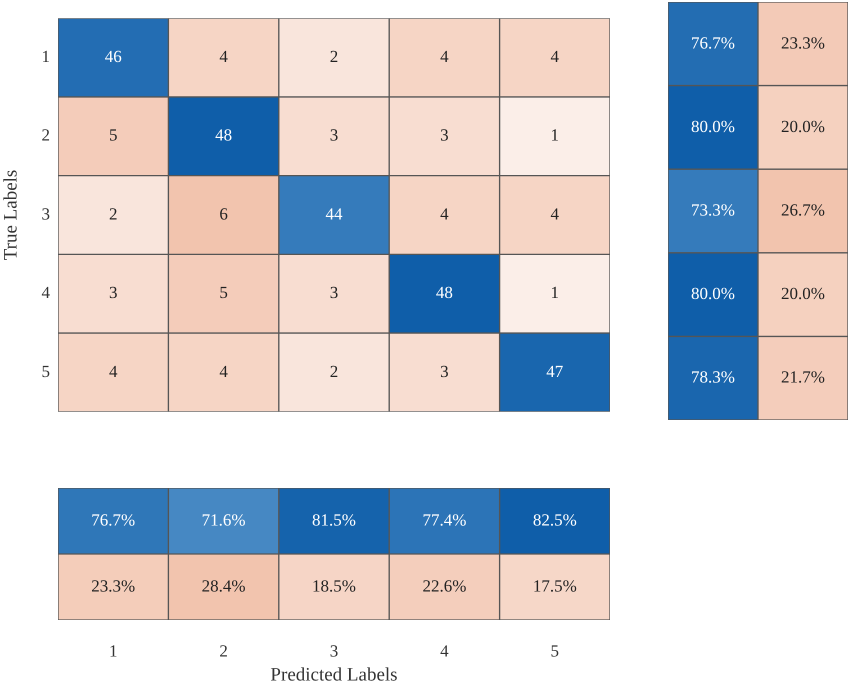 This screenshot has height=687, width=868. Describe the element at coordinates (334, 586) in the screenshot. I see `data-label: 18.5%` at that location.